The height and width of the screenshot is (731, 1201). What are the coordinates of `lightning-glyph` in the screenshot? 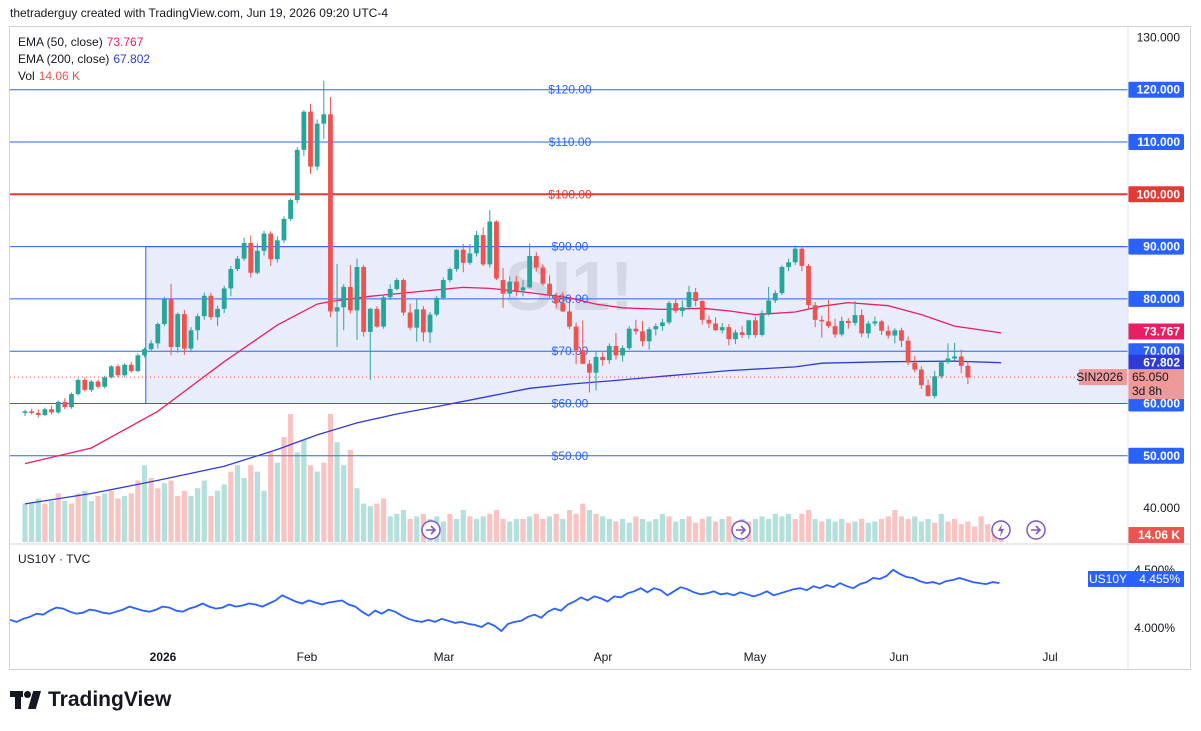 It's located at (1001, 530).